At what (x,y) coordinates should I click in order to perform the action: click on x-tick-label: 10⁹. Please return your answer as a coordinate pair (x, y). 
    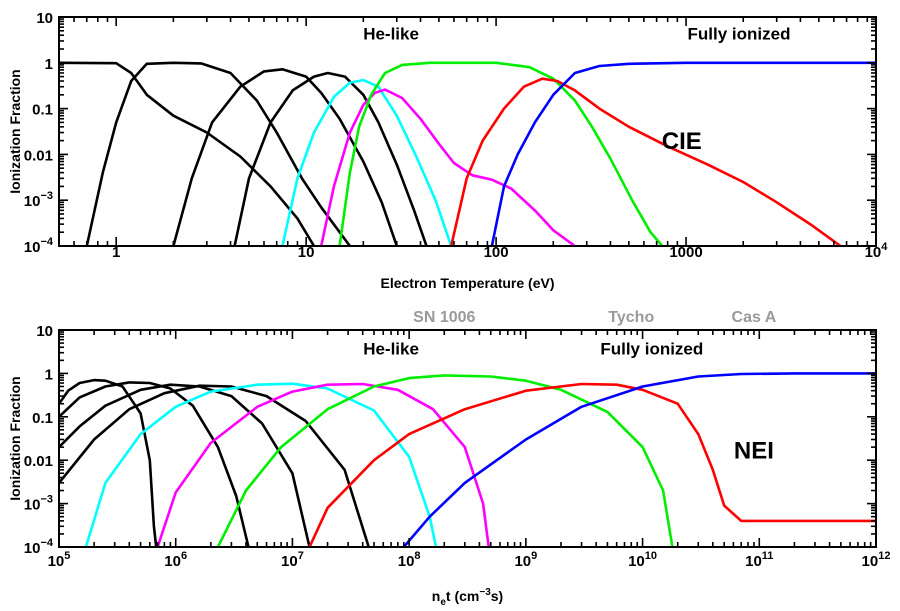
    Looking at the image, I should click on (525, 560).